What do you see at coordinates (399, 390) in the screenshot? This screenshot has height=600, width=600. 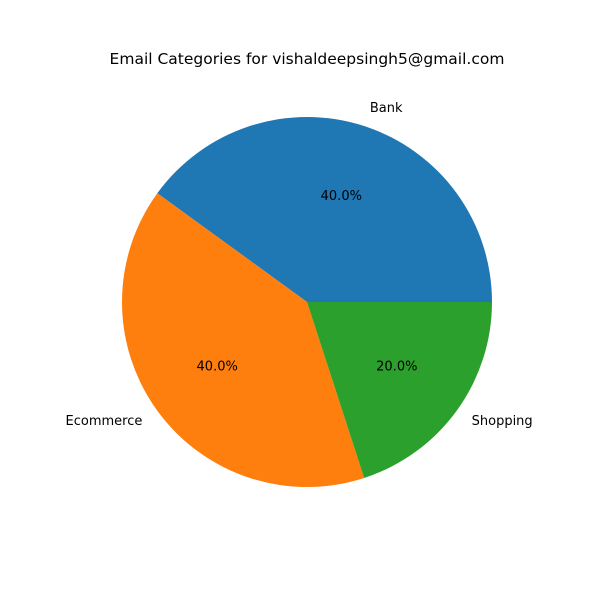 I see `pie-slice-shopping` at bounding box center [399, 390].